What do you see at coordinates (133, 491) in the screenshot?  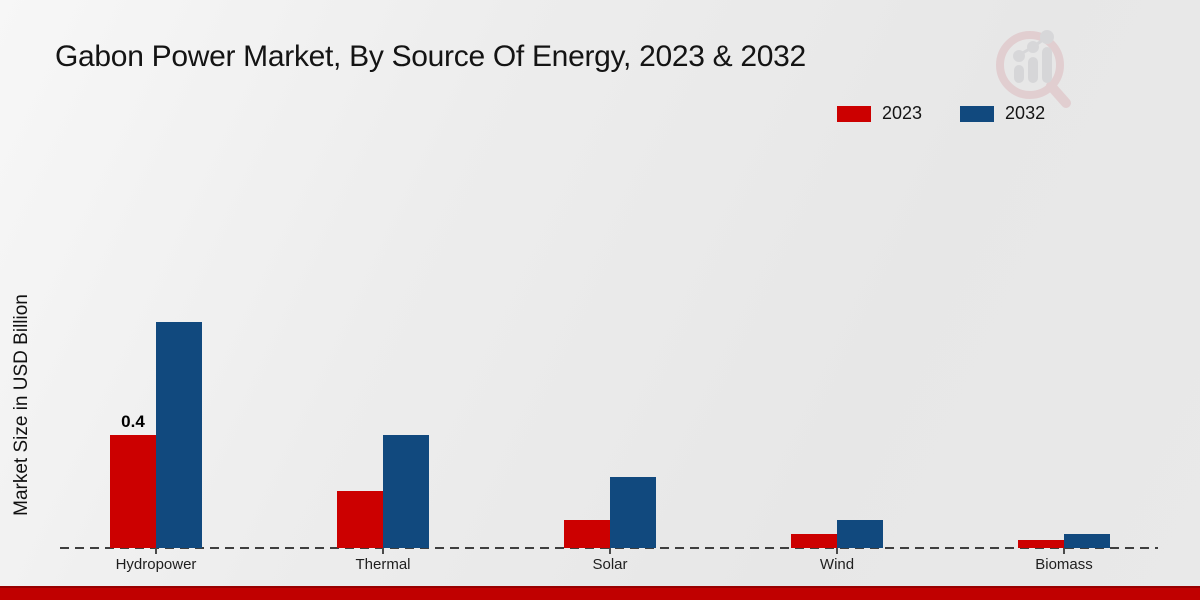 I see `bar-2023-hydropower` at bounding box center [133, 491].